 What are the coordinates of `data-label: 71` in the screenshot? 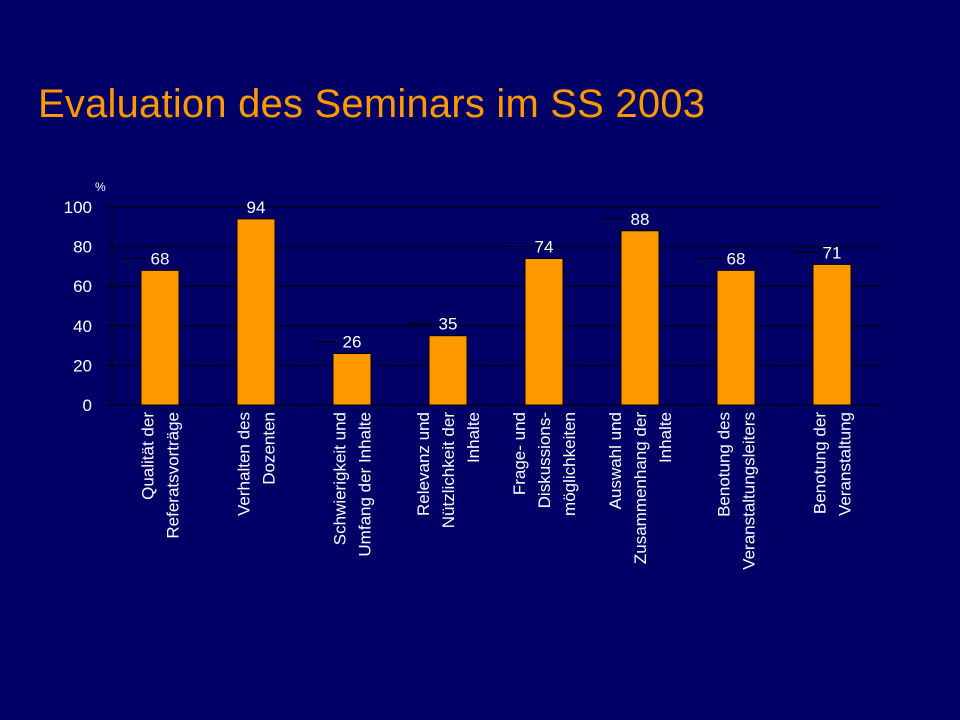 It's located at (832, 252).